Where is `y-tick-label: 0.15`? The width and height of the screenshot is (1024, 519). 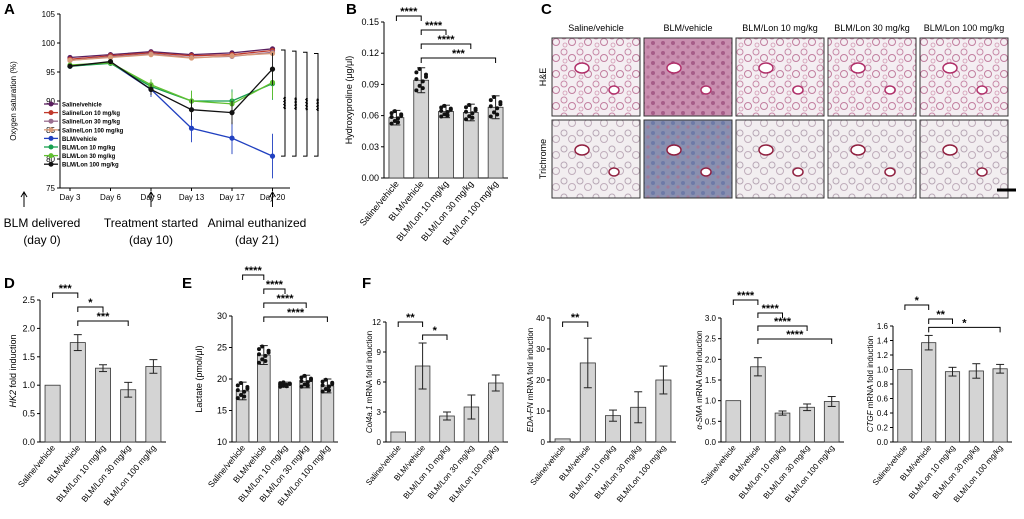
y-tick-label: 0.15 is located at coordinates (370, 22).